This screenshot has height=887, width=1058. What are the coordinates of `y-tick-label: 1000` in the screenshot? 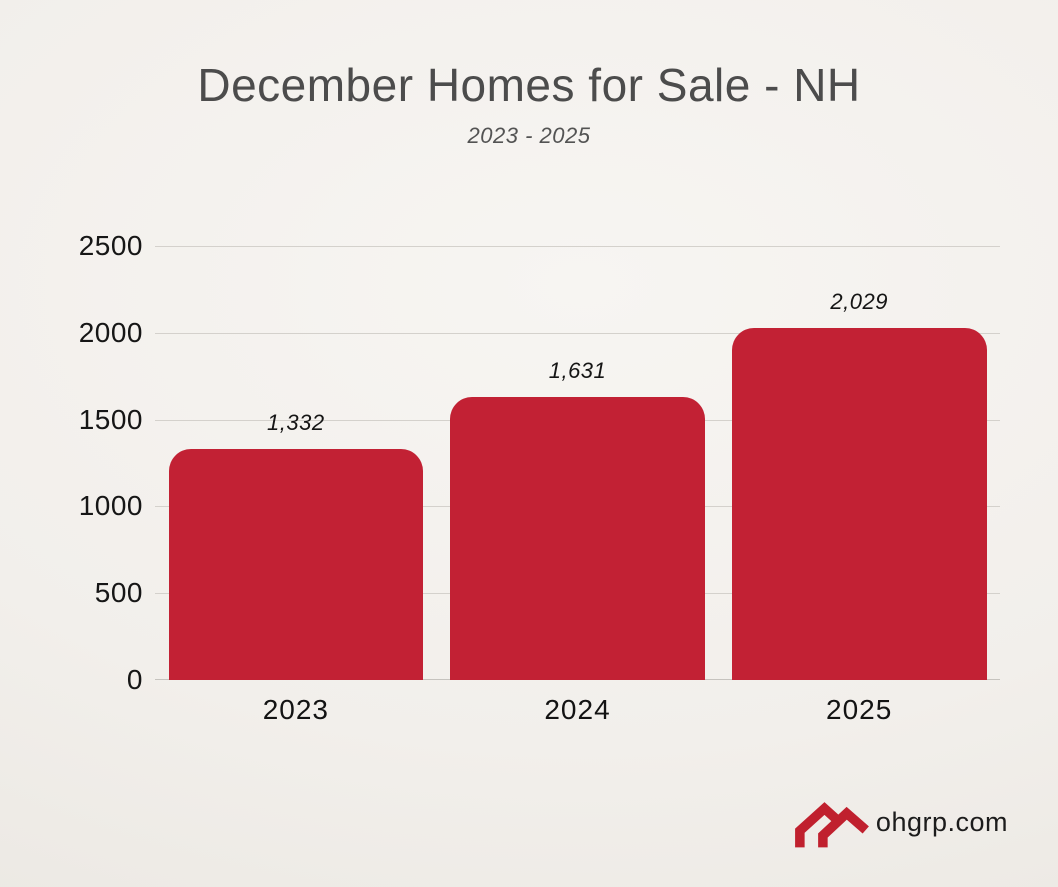 It's located at (110, 506).